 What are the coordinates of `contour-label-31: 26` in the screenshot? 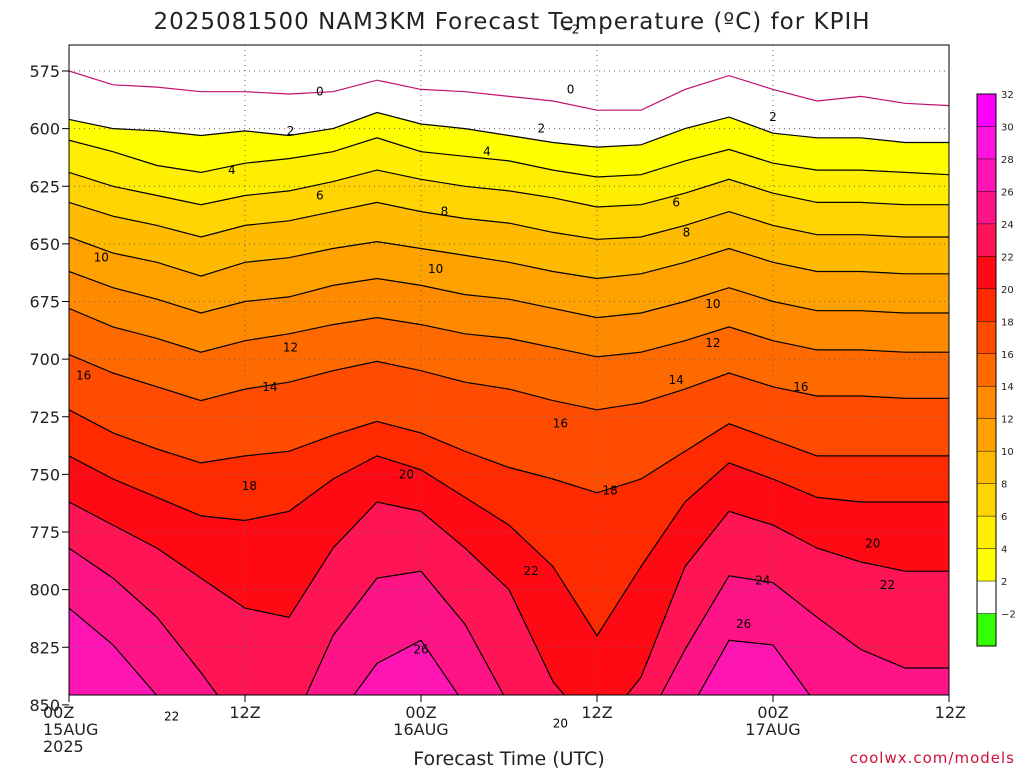 It's located at (743, 624).